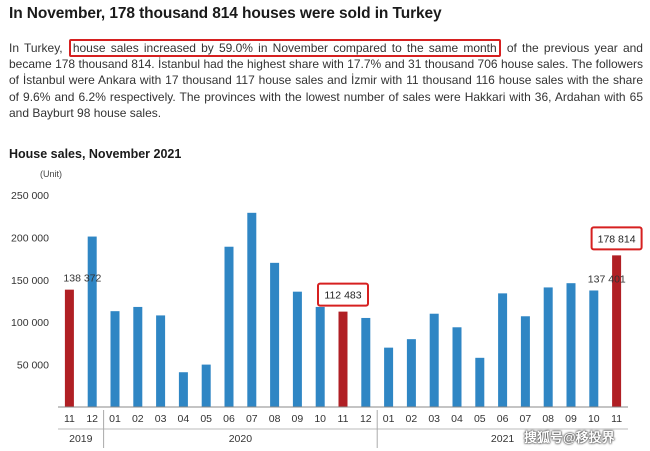 The width and height of the screenshot is (650, 451). Describe the element at coordinates (33, 366) in the screenshot. I see `y-tick-label: 50 000` at that location.